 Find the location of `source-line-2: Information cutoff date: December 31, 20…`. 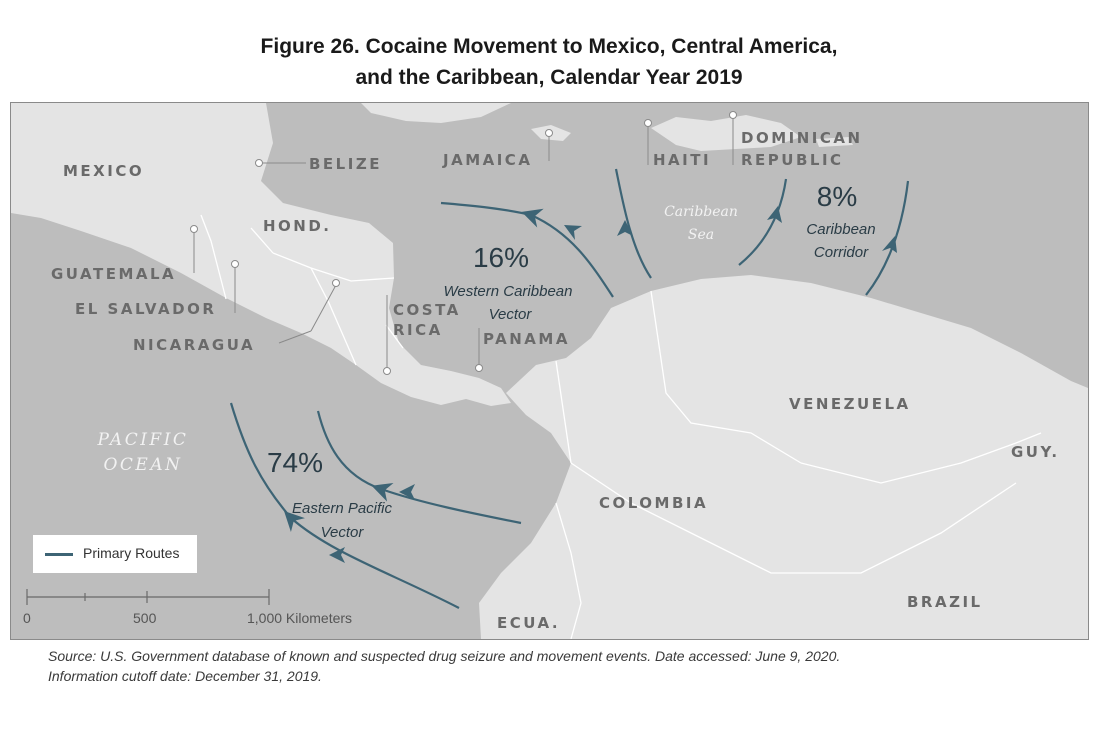

source-line-2: Information cutoff date: December 31, 20… is located at coordinates (185, 676).